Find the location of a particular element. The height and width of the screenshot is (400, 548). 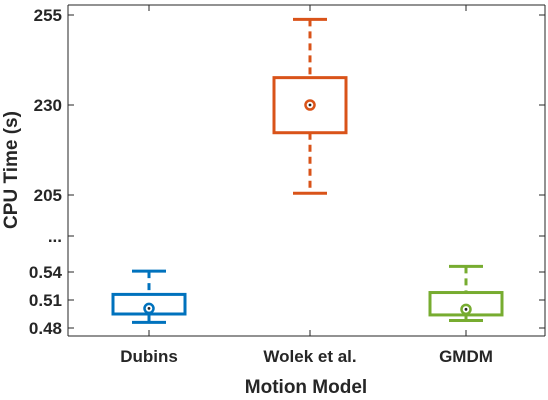

y-tick-label: 0.51 is located at coordinates (45, 300).